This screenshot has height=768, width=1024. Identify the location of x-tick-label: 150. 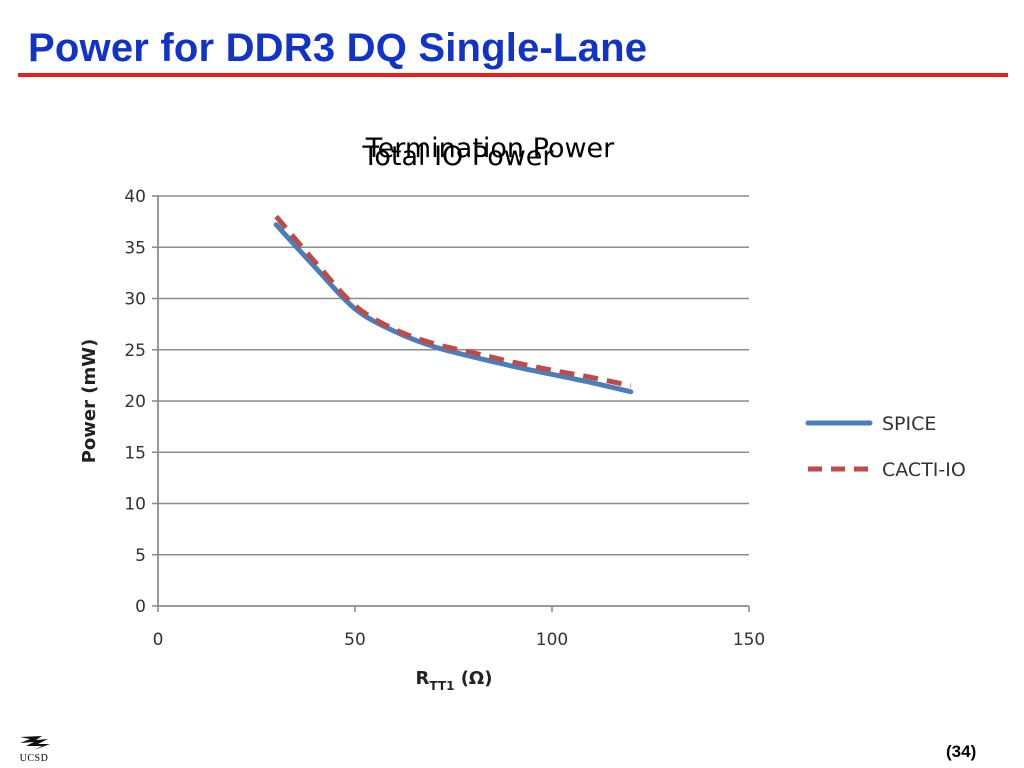
(749, 640).